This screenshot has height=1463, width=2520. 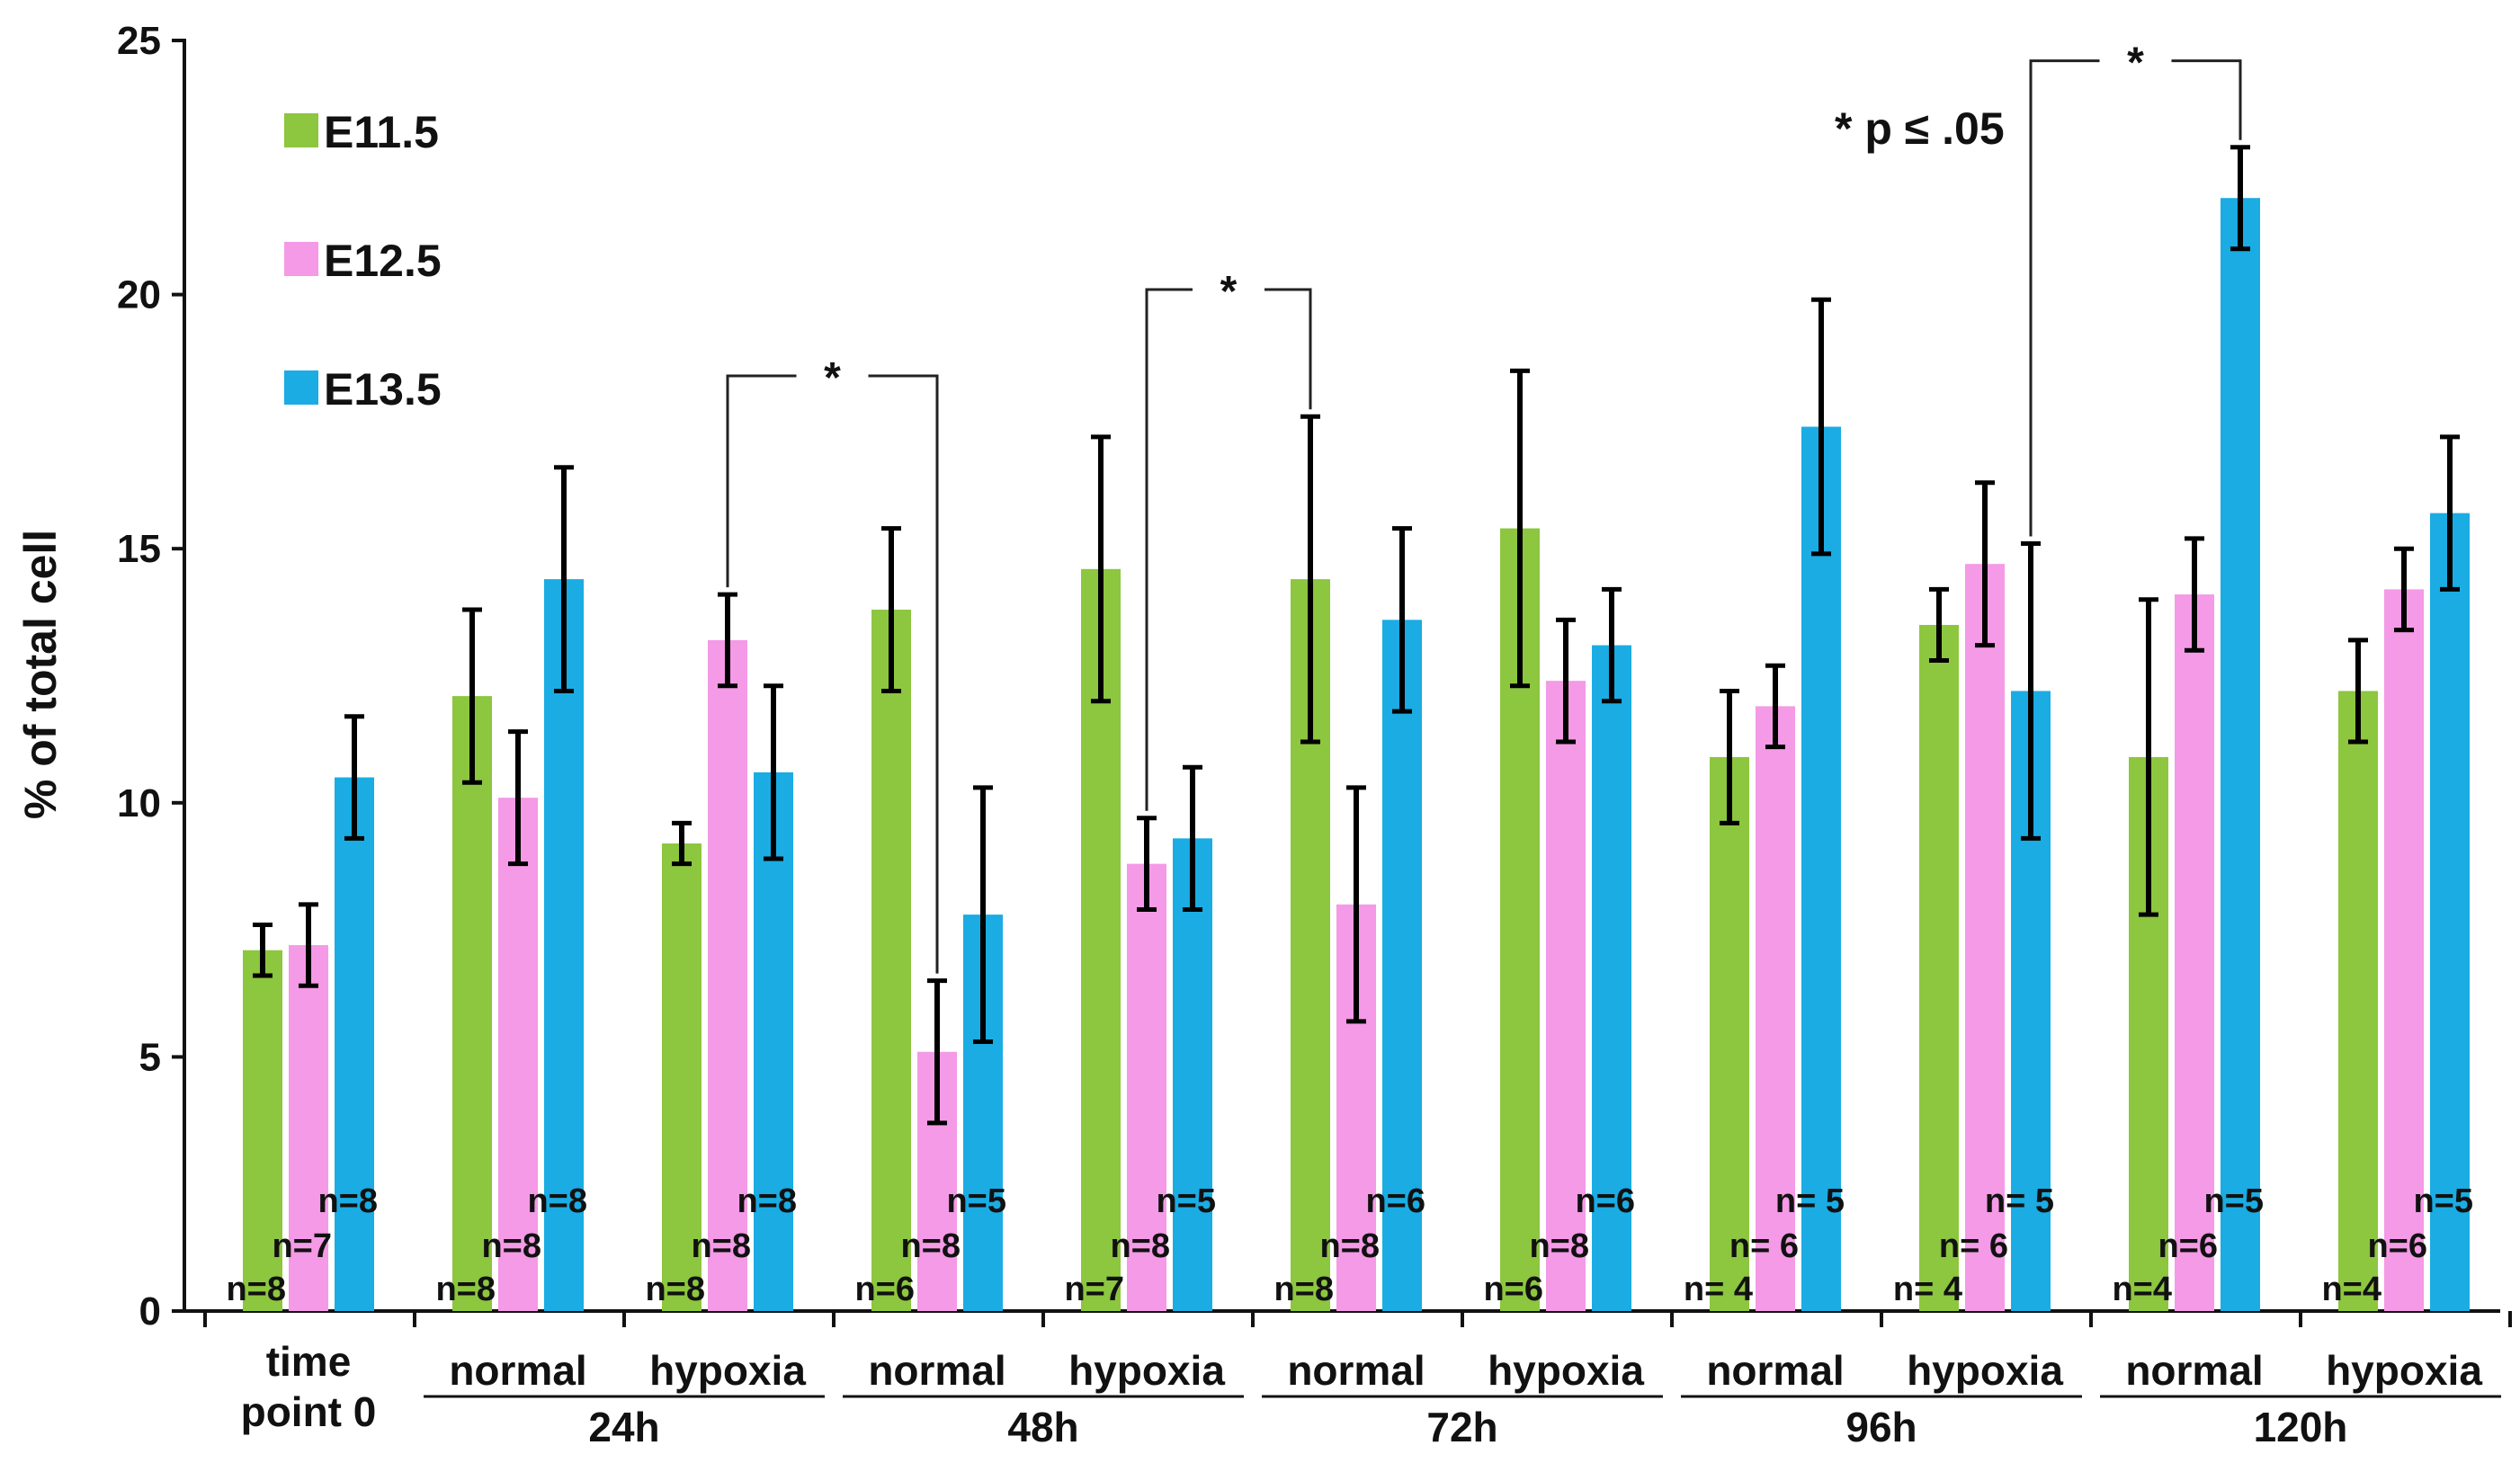 What do you see at coordinates (309, 1411) in the screenshot?
I see `condition-label: point 0` at bounding box center [309, 1411].